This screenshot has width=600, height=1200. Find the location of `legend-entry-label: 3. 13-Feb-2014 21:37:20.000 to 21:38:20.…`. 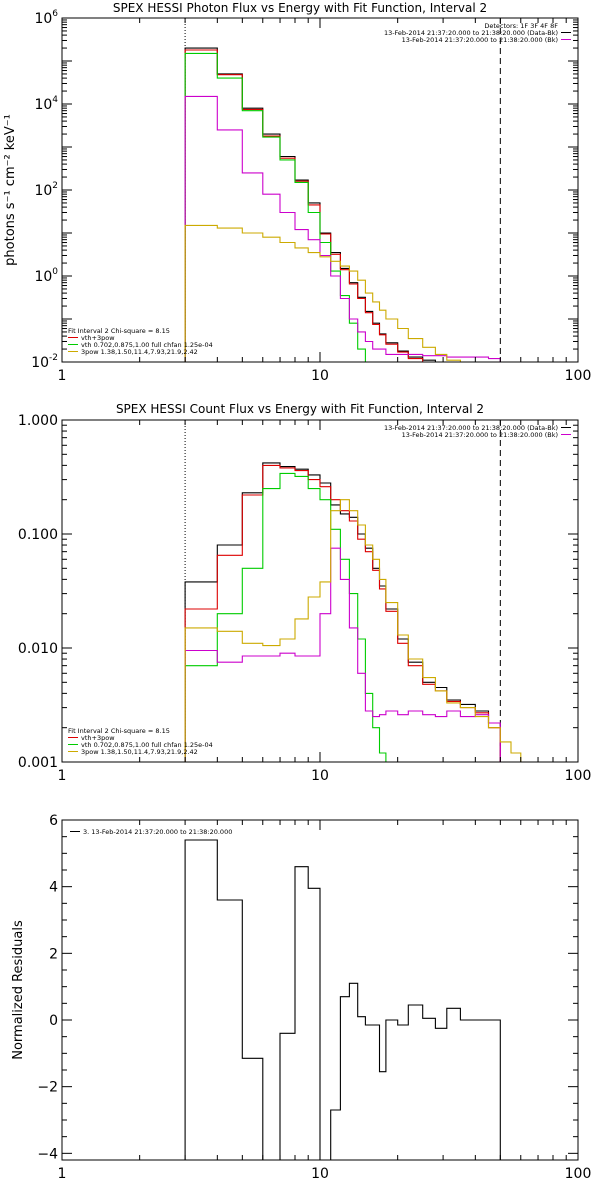

legend-entry-label: 3. 13-Feb-2014 21:37:20.000 to 21:38:20.… is located at coordinates (157, 832).